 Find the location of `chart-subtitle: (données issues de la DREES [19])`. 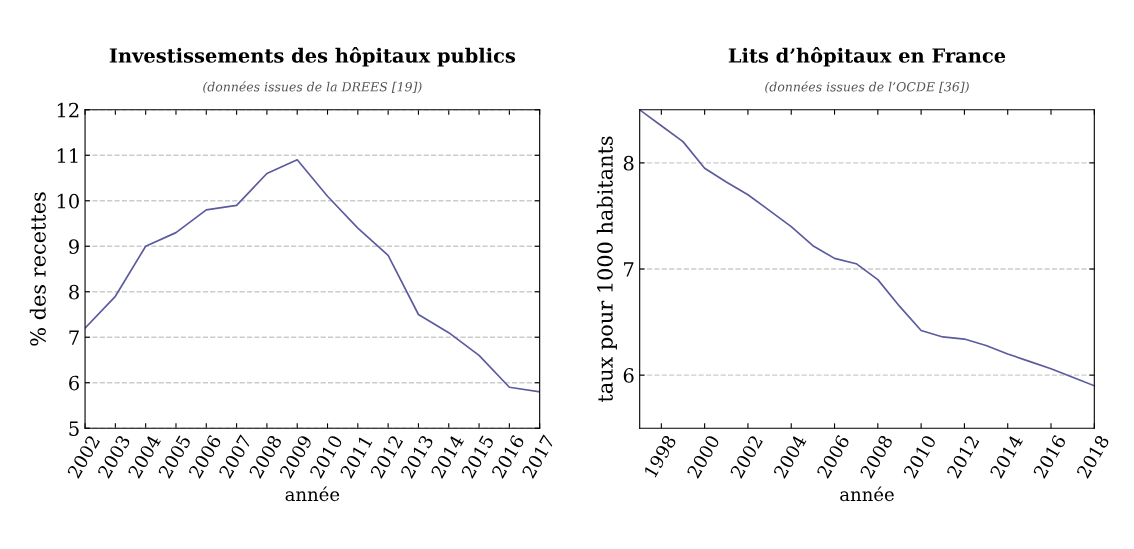

chart-subtitle: (données issues de la DREES [19]) is located at coordinates (312, 87).